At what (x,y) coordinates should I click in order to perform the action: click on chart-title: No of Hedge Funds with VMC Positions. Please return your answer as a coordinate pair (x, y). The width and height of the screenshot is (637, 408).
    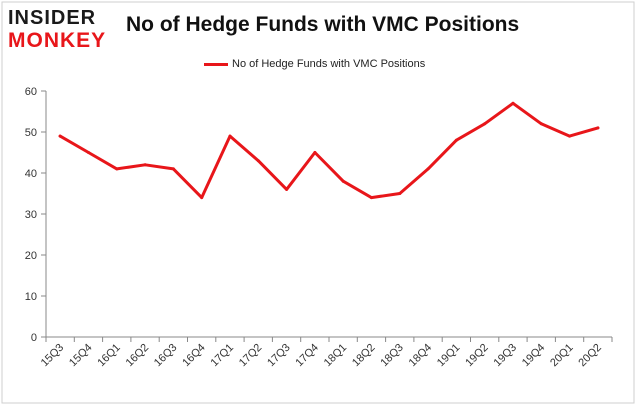
    Looking at the image, I should click on (323, 24).